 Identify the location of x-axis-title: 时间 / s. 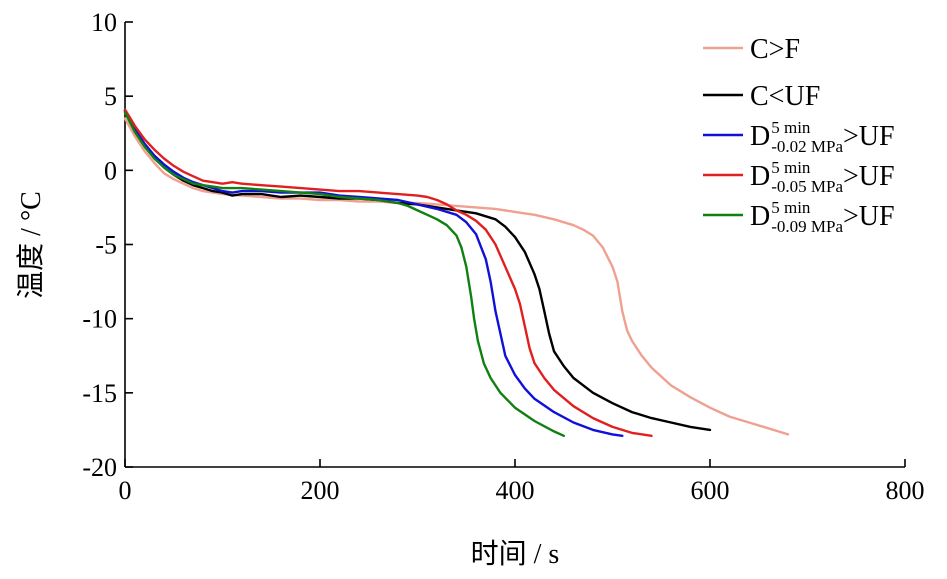
(515, 554).